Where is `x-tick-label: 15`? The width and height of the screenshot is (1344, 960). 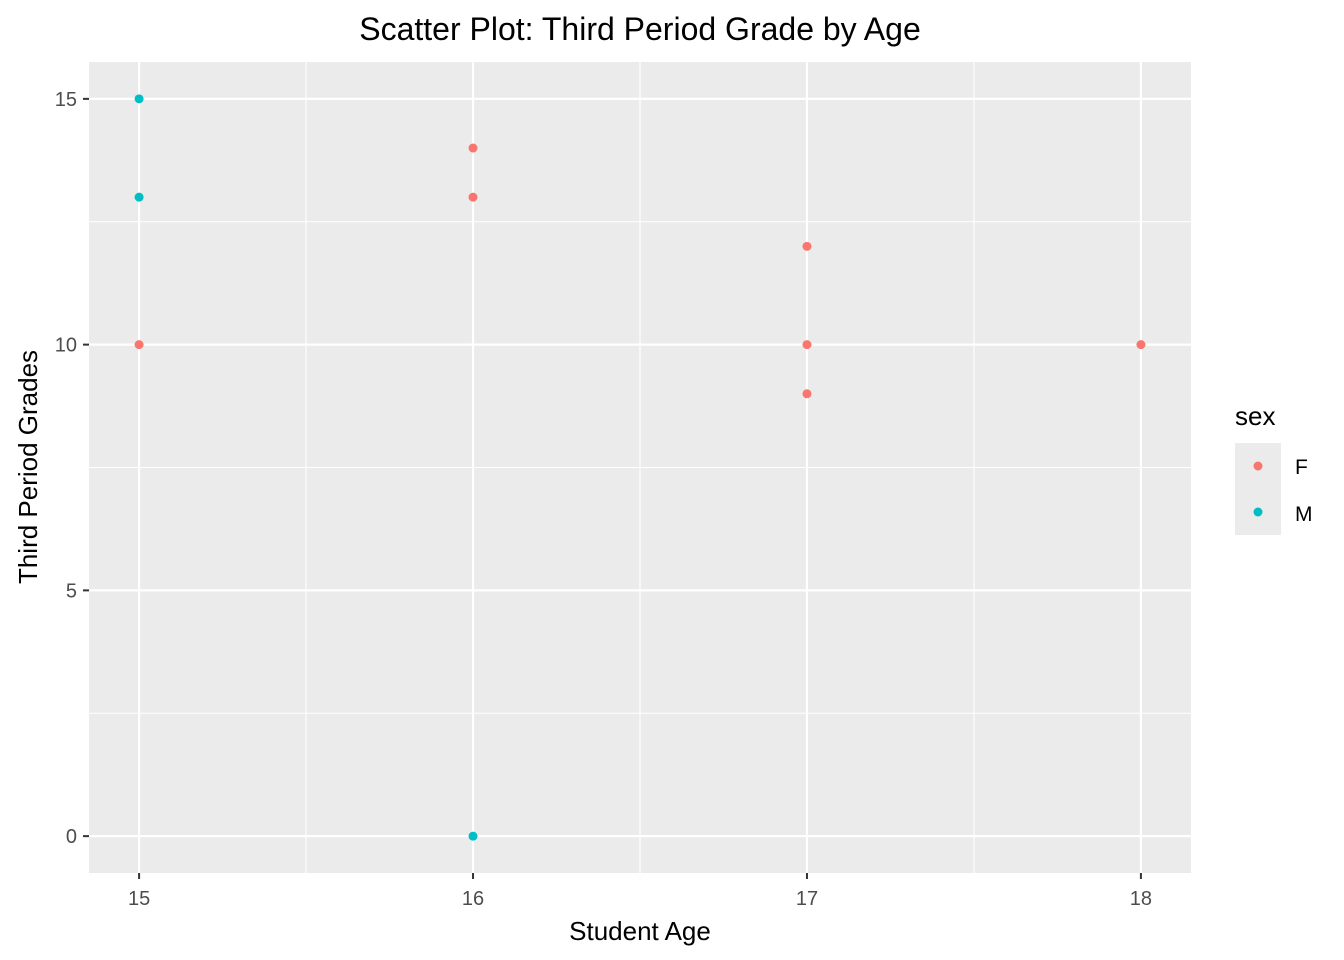 x-tick-label: 15 is located at coordinates (139, 899).